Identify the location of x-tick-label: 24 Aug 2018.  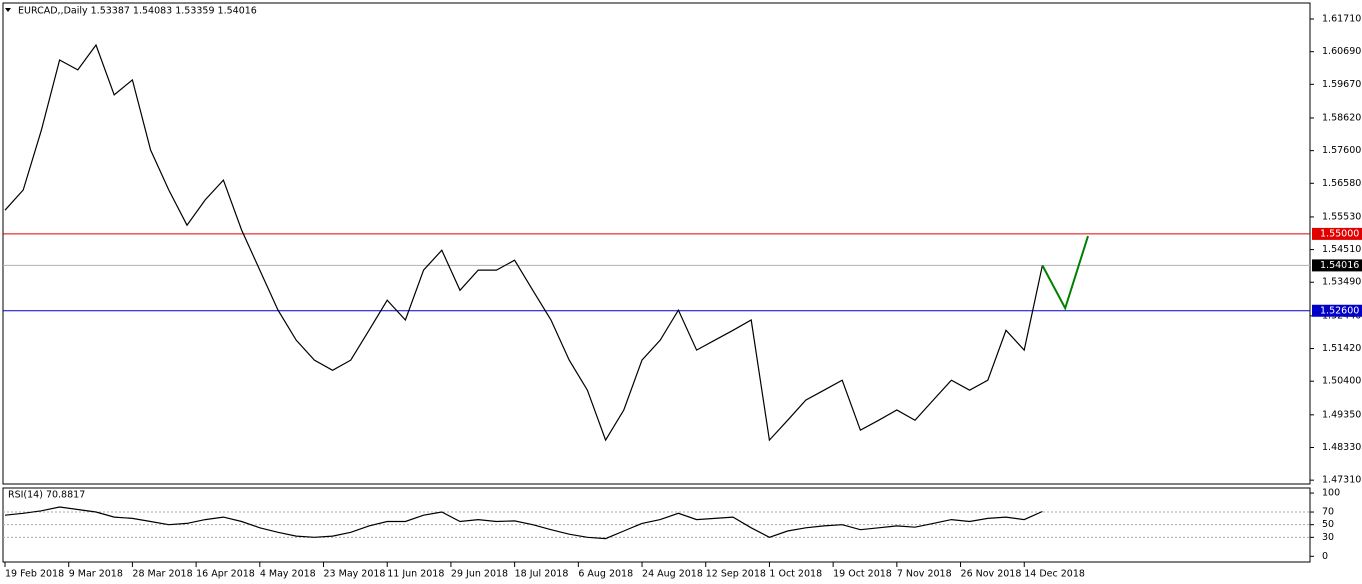
(672, 574).